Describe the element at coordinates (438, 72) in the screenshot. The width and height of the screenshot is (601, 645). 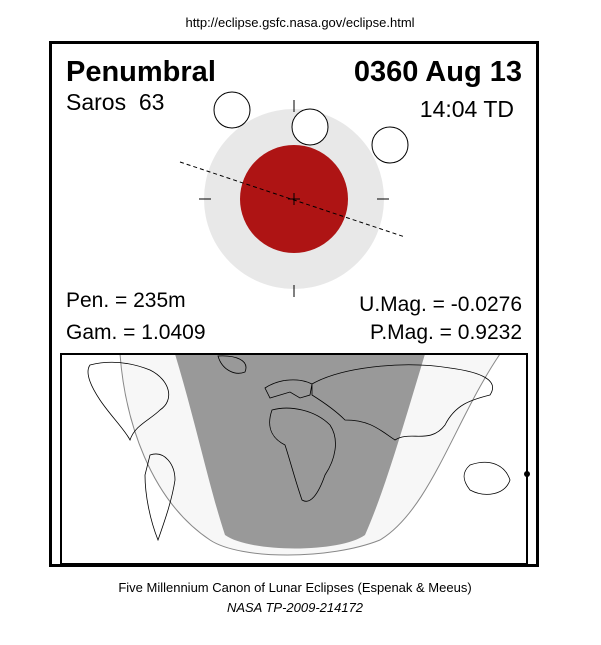
I see `eclipse-date: 0360 Aug 13` at that location.